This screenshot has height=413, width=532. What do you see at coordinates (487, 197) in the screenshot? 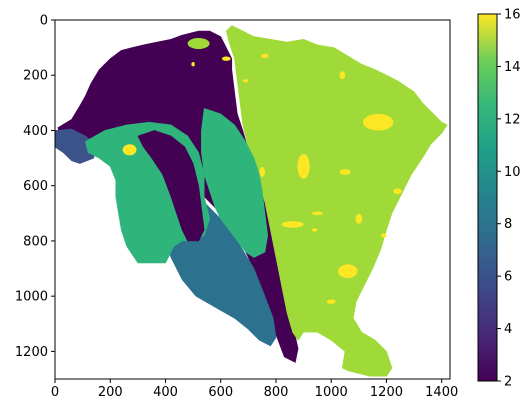
I see `colorbar-gradient` at bounding box center [487, 197].